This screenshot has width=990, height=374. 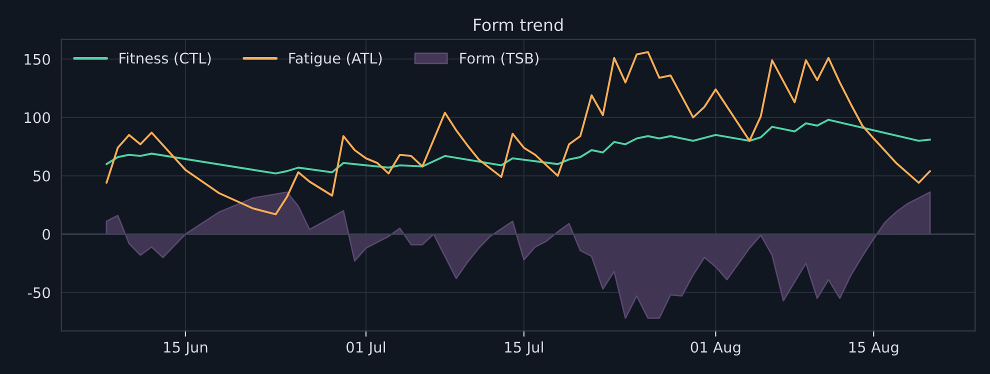 What do you see at coordinates (365, 348) in the screenshot?
I see `x-tick-label: 01 Jul` at bounding box center [365, 348].